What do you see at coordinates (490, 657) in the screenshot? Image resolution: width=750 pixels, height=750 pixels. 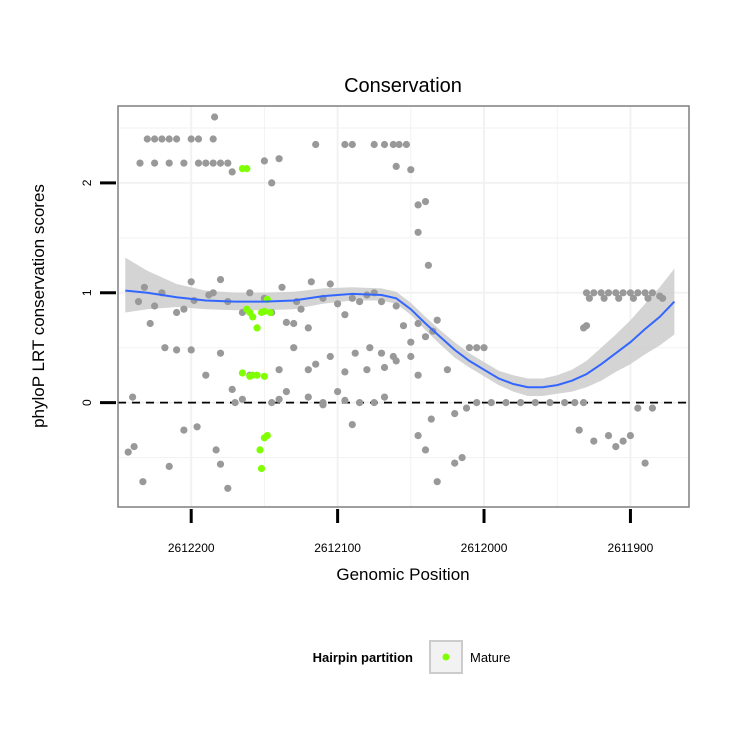 I see `legend-label-mature: Mature` at bounding box center [490, 657].